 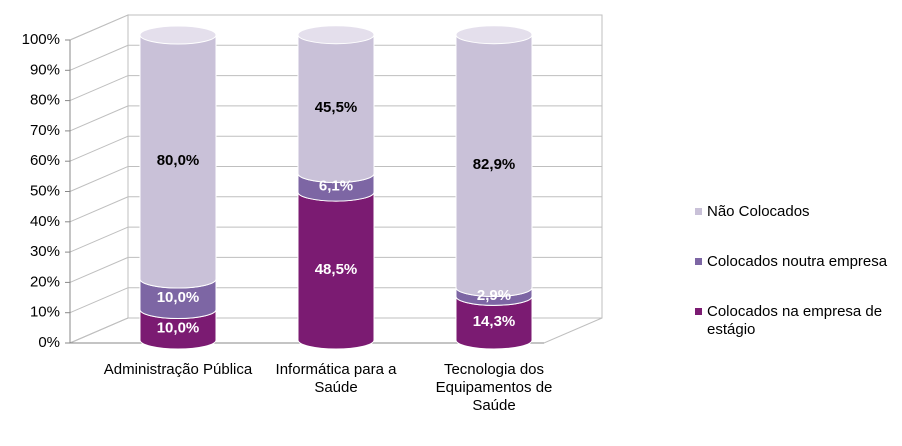 I want to click on y-tick-label: 80%, so click(x=45, y=100).